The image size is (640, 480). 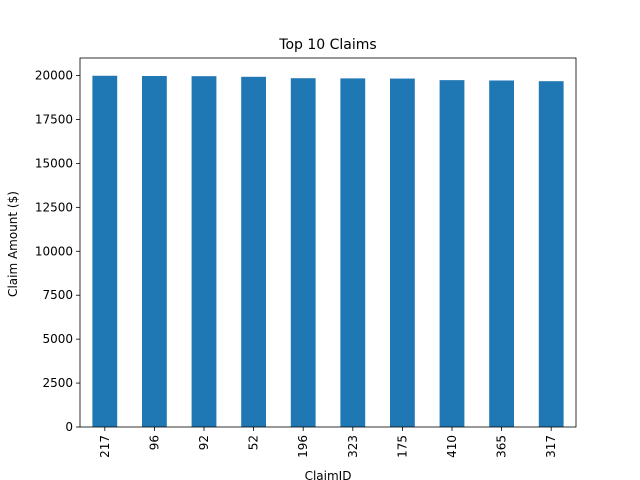 I want to click on y-tick-label: 0, so click(x=69, y=427).